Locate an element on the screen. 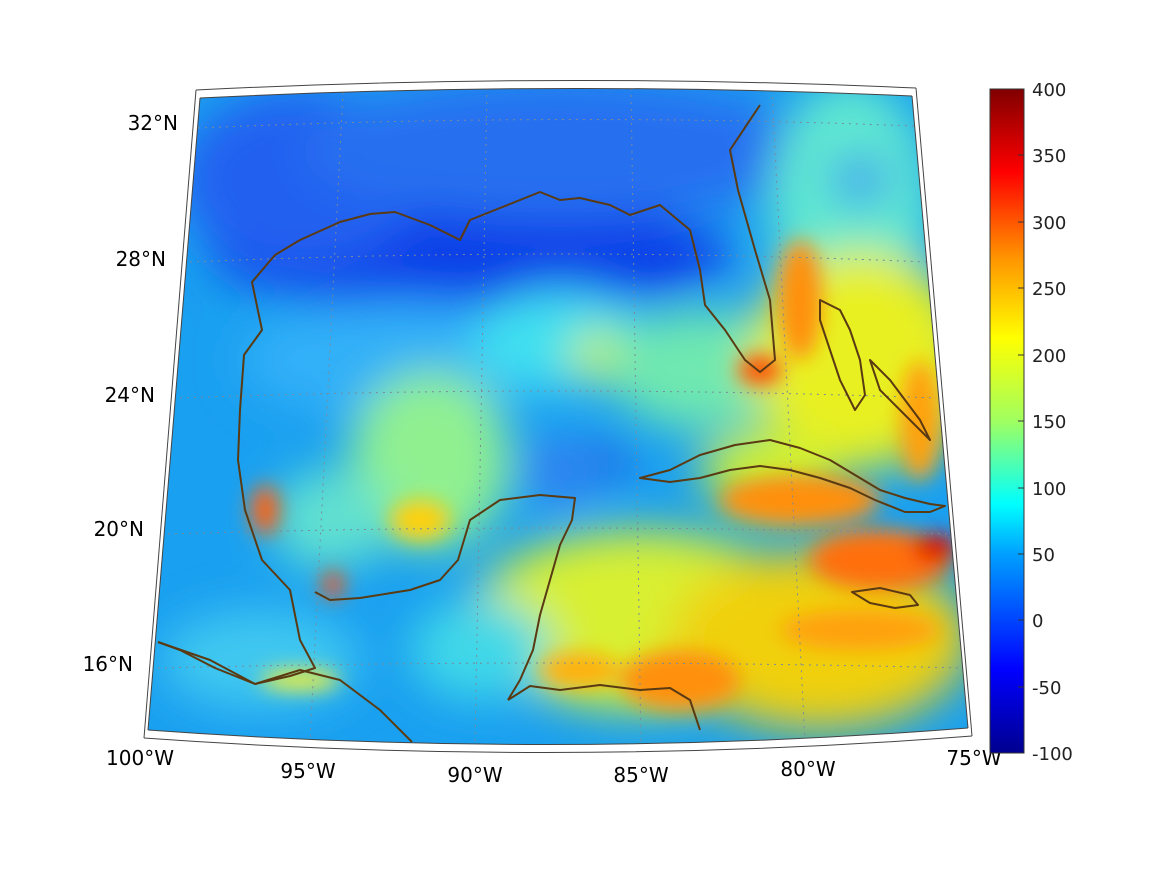 Image resolution: width=1167 pixels, height=875 pixels. lat-label-20n: 20°N is located at coordinates (119, 529).